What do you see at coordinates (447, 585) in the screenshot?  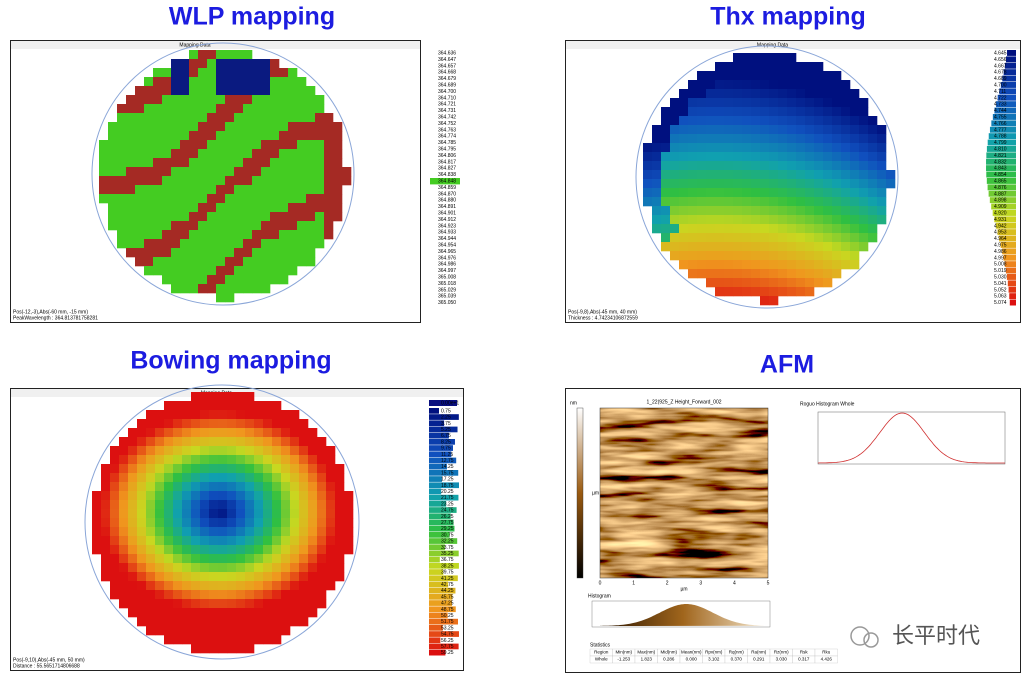 I see `legend-label: 42.75` at bounding box center [447, 585].